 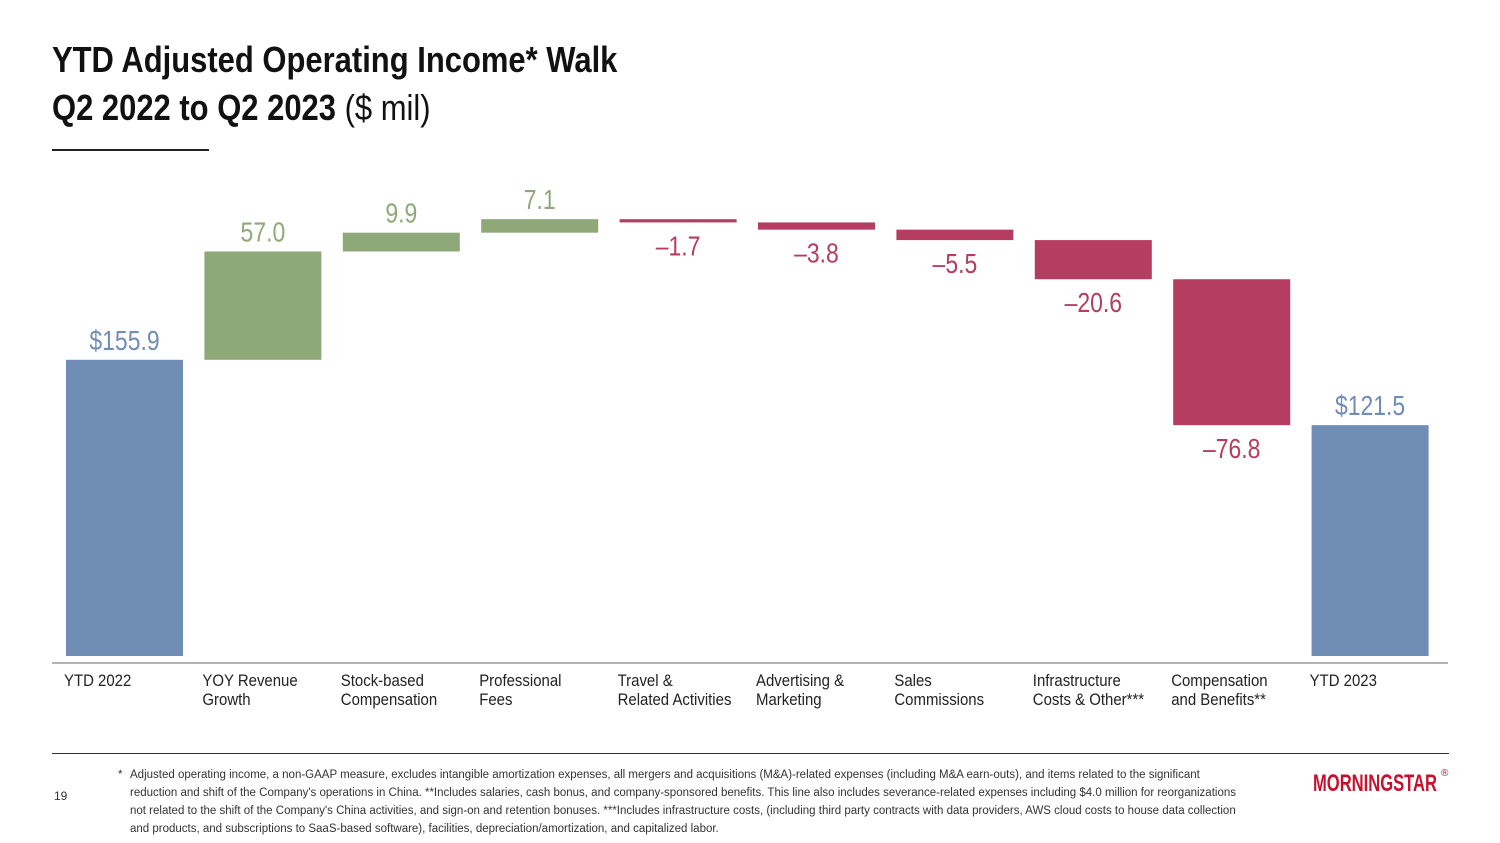 What do you see at coordinates (939, 700) in the screenshot?
I see `category-label-7-line-2: Commissions` at bounding box center [939, 700].